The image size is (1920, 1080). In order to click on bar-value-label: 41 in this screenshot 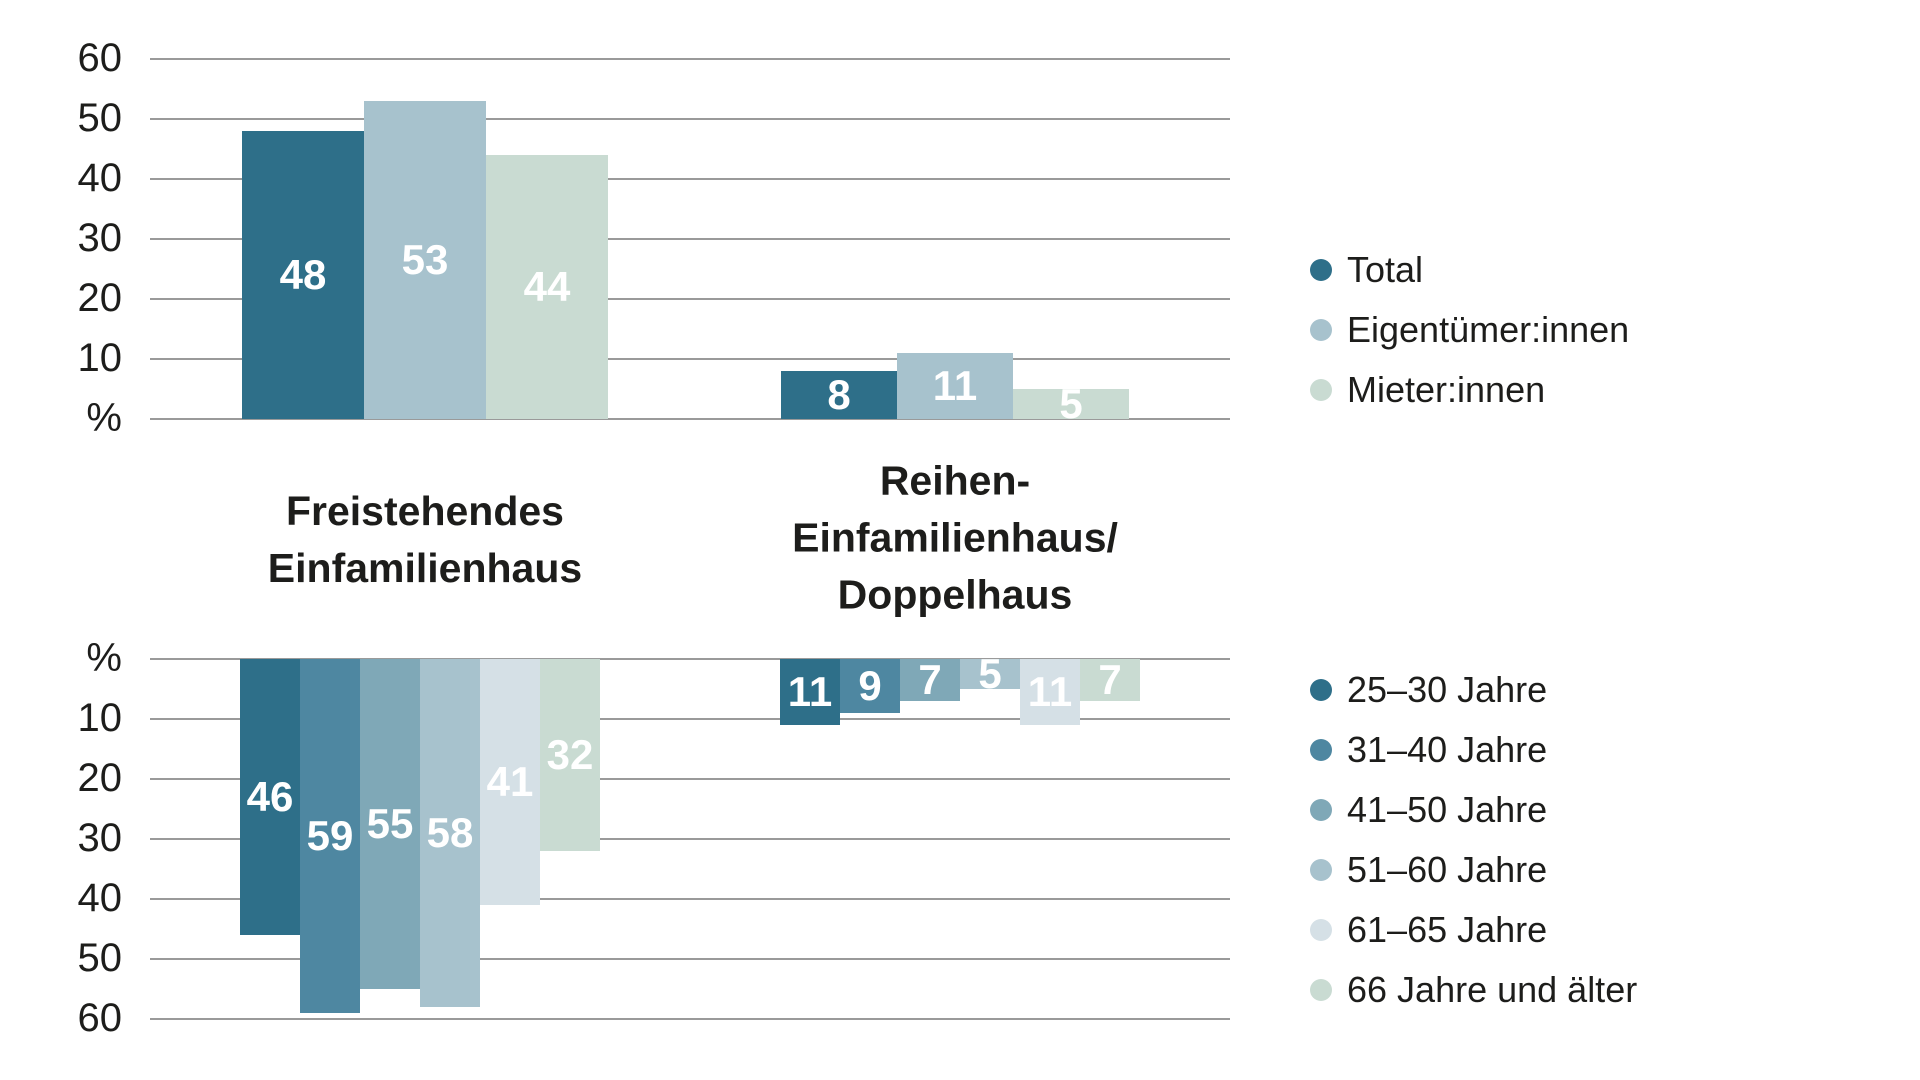, I will do `click(510, 781)`.